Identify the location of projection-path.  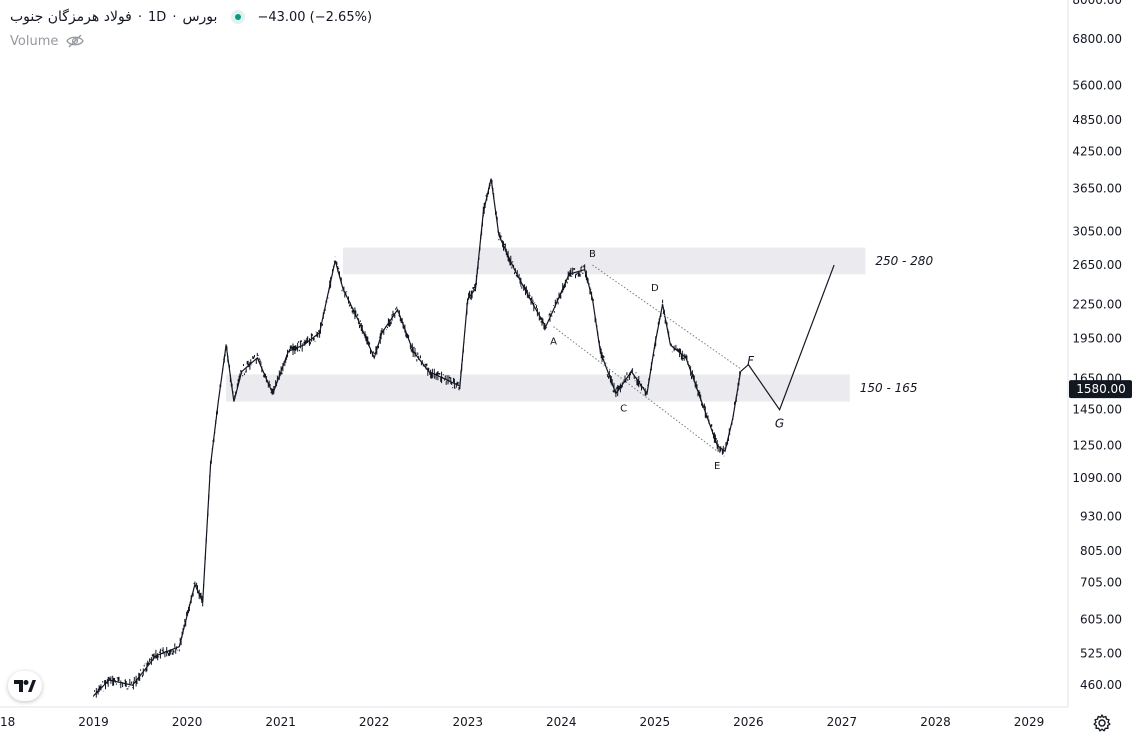
(787, 337).